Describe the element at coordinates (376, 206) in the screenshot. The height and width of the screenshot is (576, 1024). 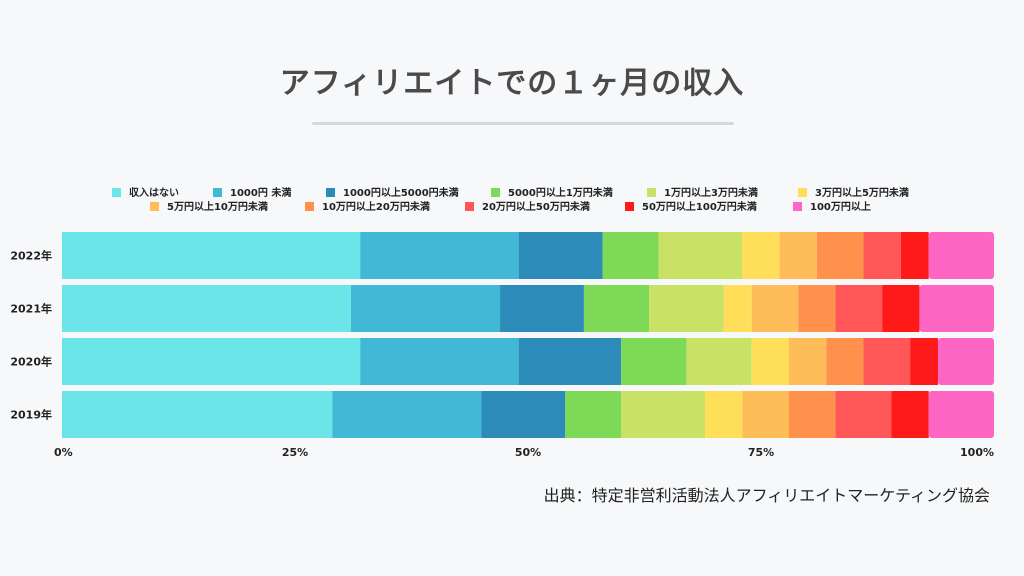
I see `legend-label: 10万円以上20万円未満` at that location.